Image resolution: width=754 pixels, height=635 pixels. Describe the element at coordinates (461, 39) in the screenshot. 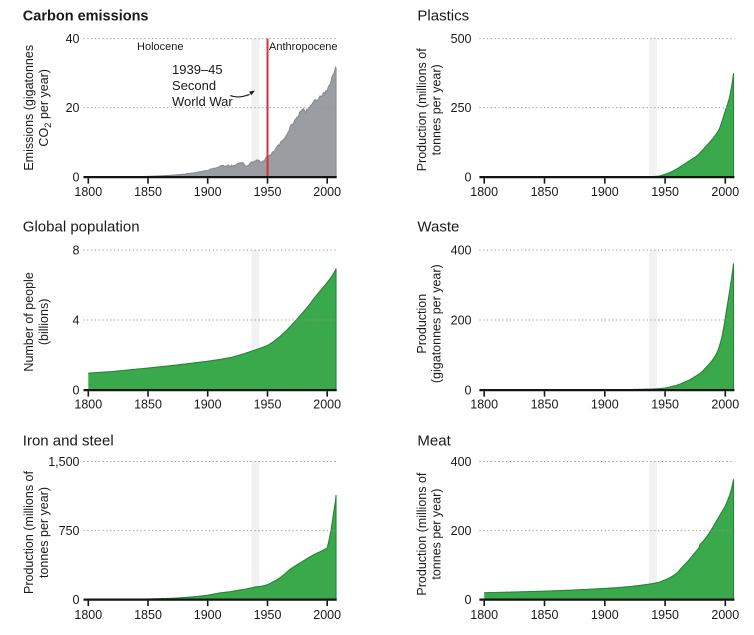

I see `svg-text: 500` at that location.